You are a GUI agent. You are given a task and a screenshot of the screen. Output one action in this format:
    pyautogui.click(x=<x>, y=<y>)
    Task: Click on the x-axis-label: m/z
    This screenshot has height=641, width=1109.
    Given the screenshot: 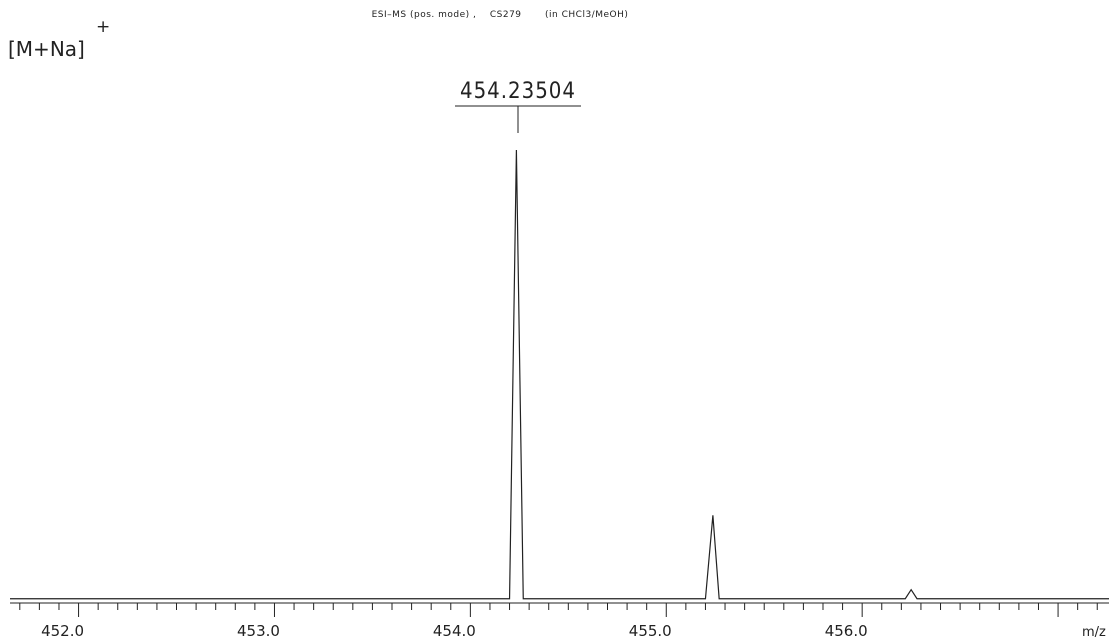 What is the action you would take?
    pyautogui.click(x=1094, y=632)
    